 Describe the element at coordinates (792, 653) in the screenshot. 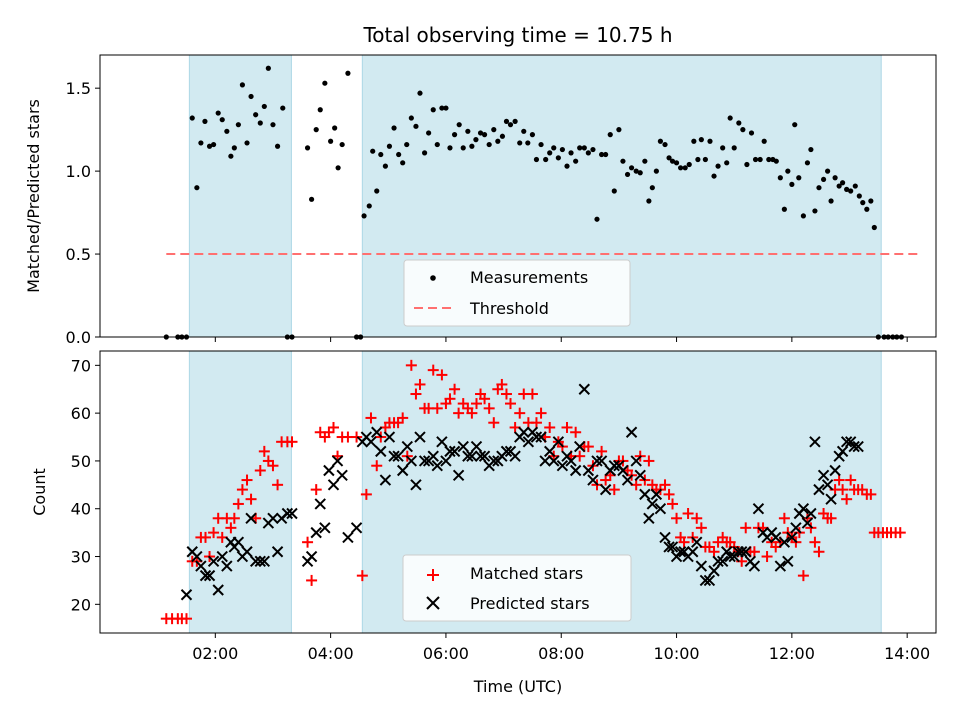

I see `bottom-xtick-label-5: 12:00` at that location.